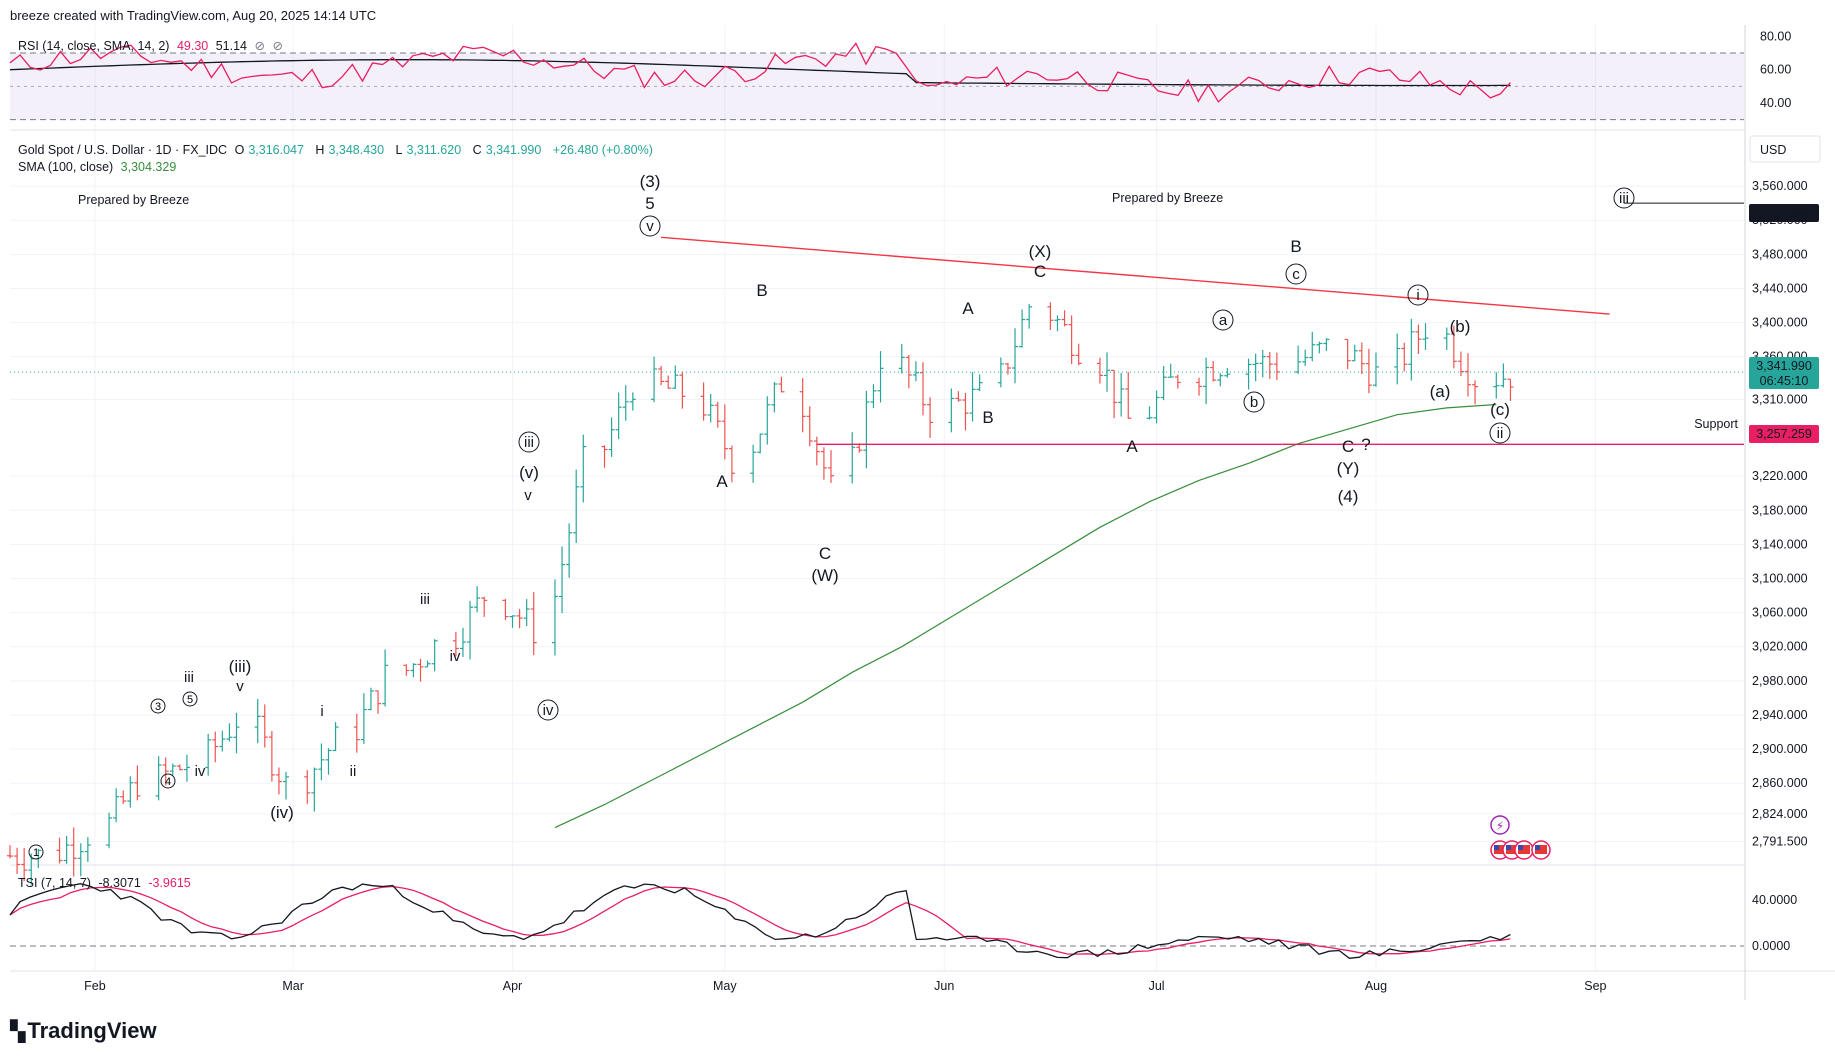  Describe the element at coordinates (944, 986) in the screenshot. I see `time-tick-label: Jun` at that location.